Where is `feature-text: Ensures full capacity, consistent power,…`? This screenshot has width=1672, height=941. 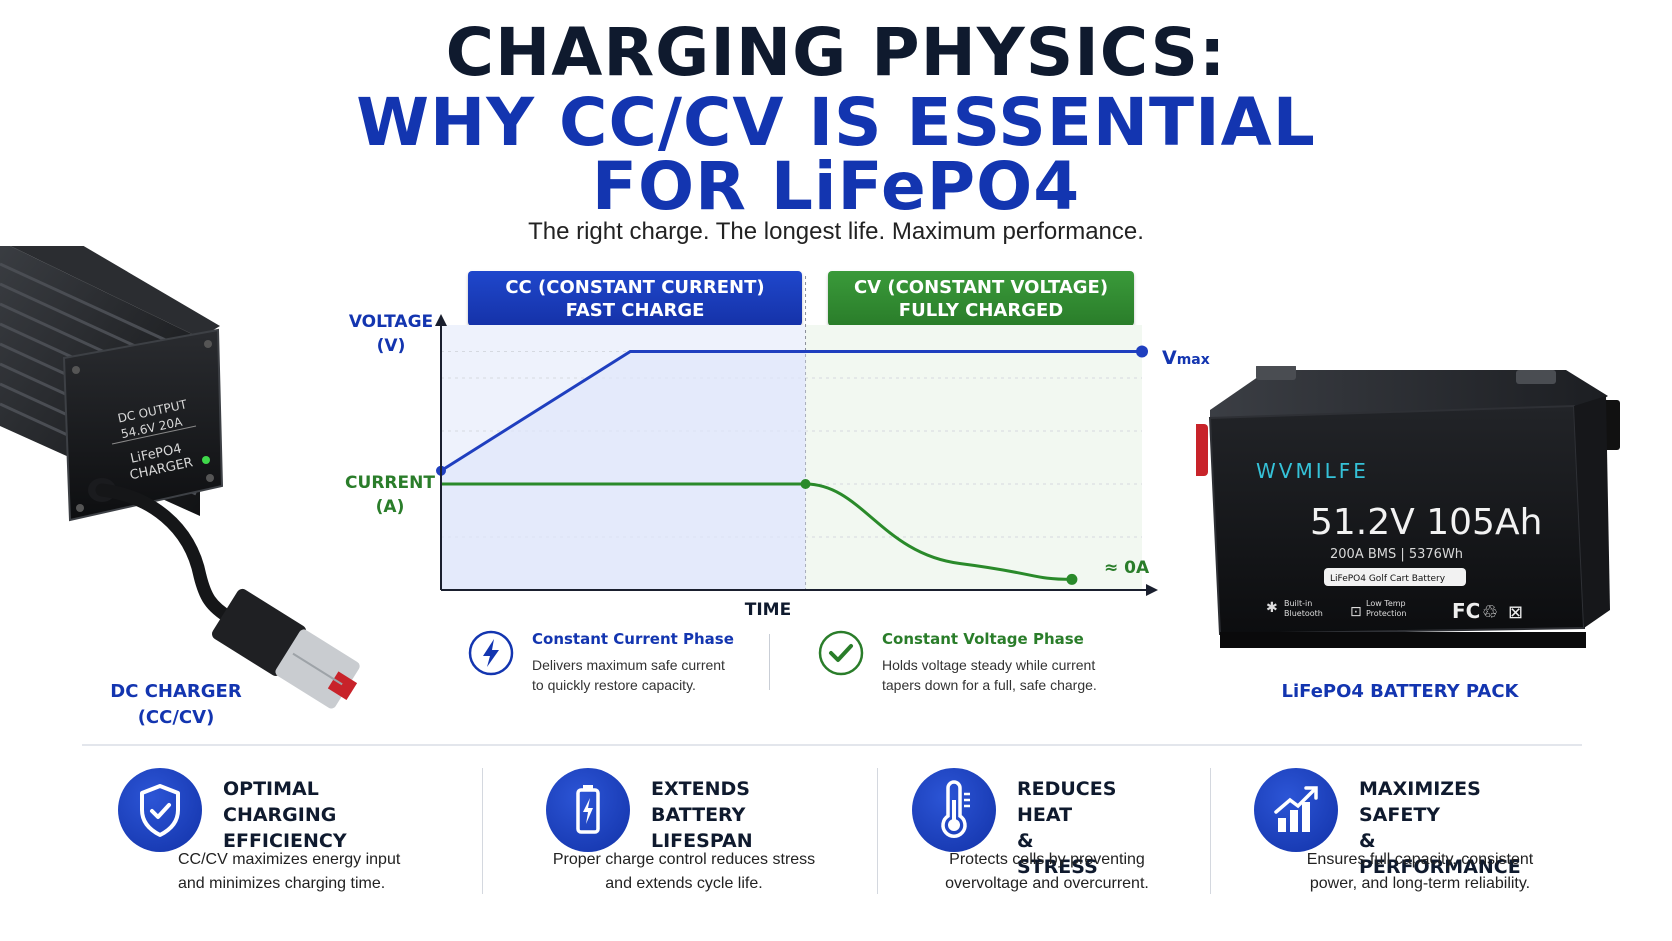 feature-text: Ensures full capacity, consistent power,… is located at coordinates (1420, 871).